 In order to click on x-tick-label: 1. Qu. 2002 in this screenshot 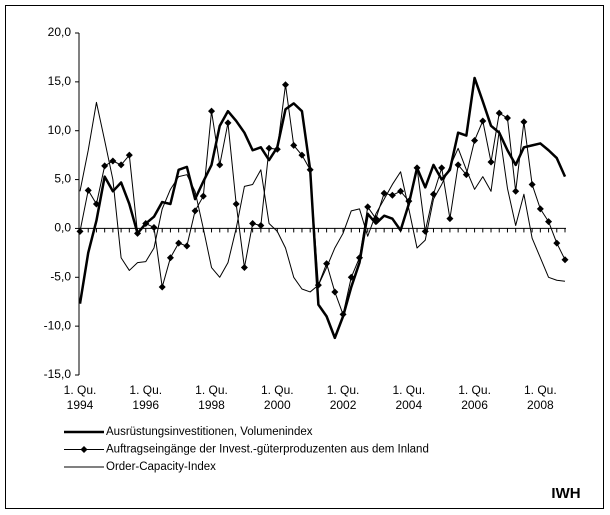, I will do `click(343, 397)`.